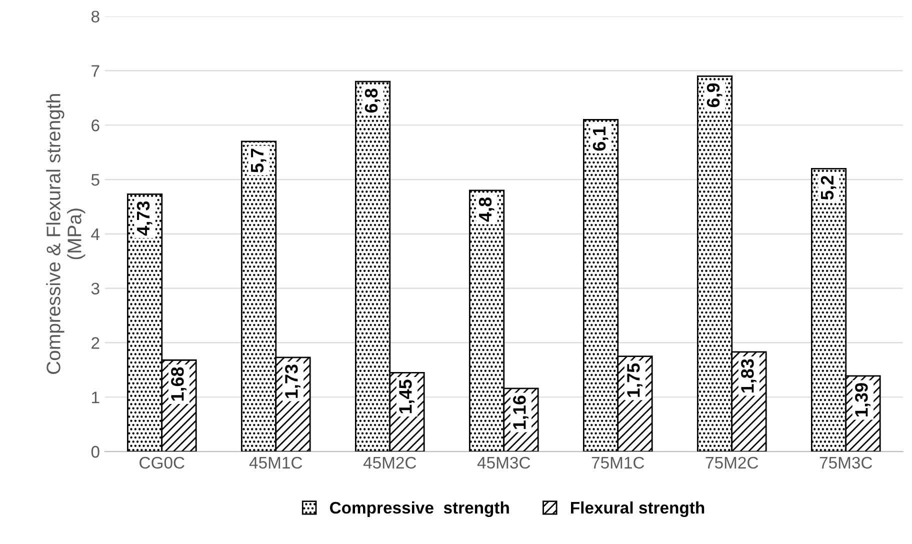 The height and width of the screenshot is (544, 912). I want to click on y-tick-label: 5, so click(95, 180).